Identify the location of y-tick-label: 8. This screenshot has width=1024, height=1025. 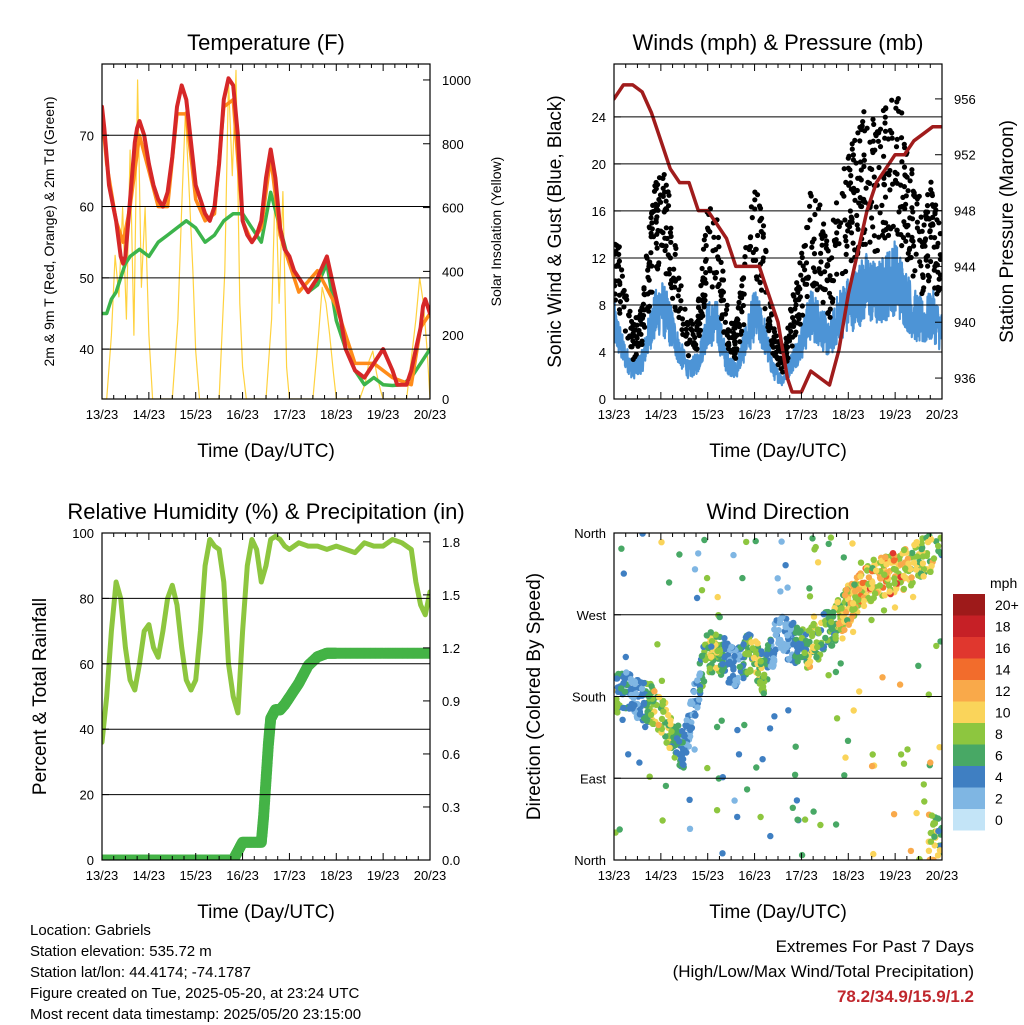
(602, 305).